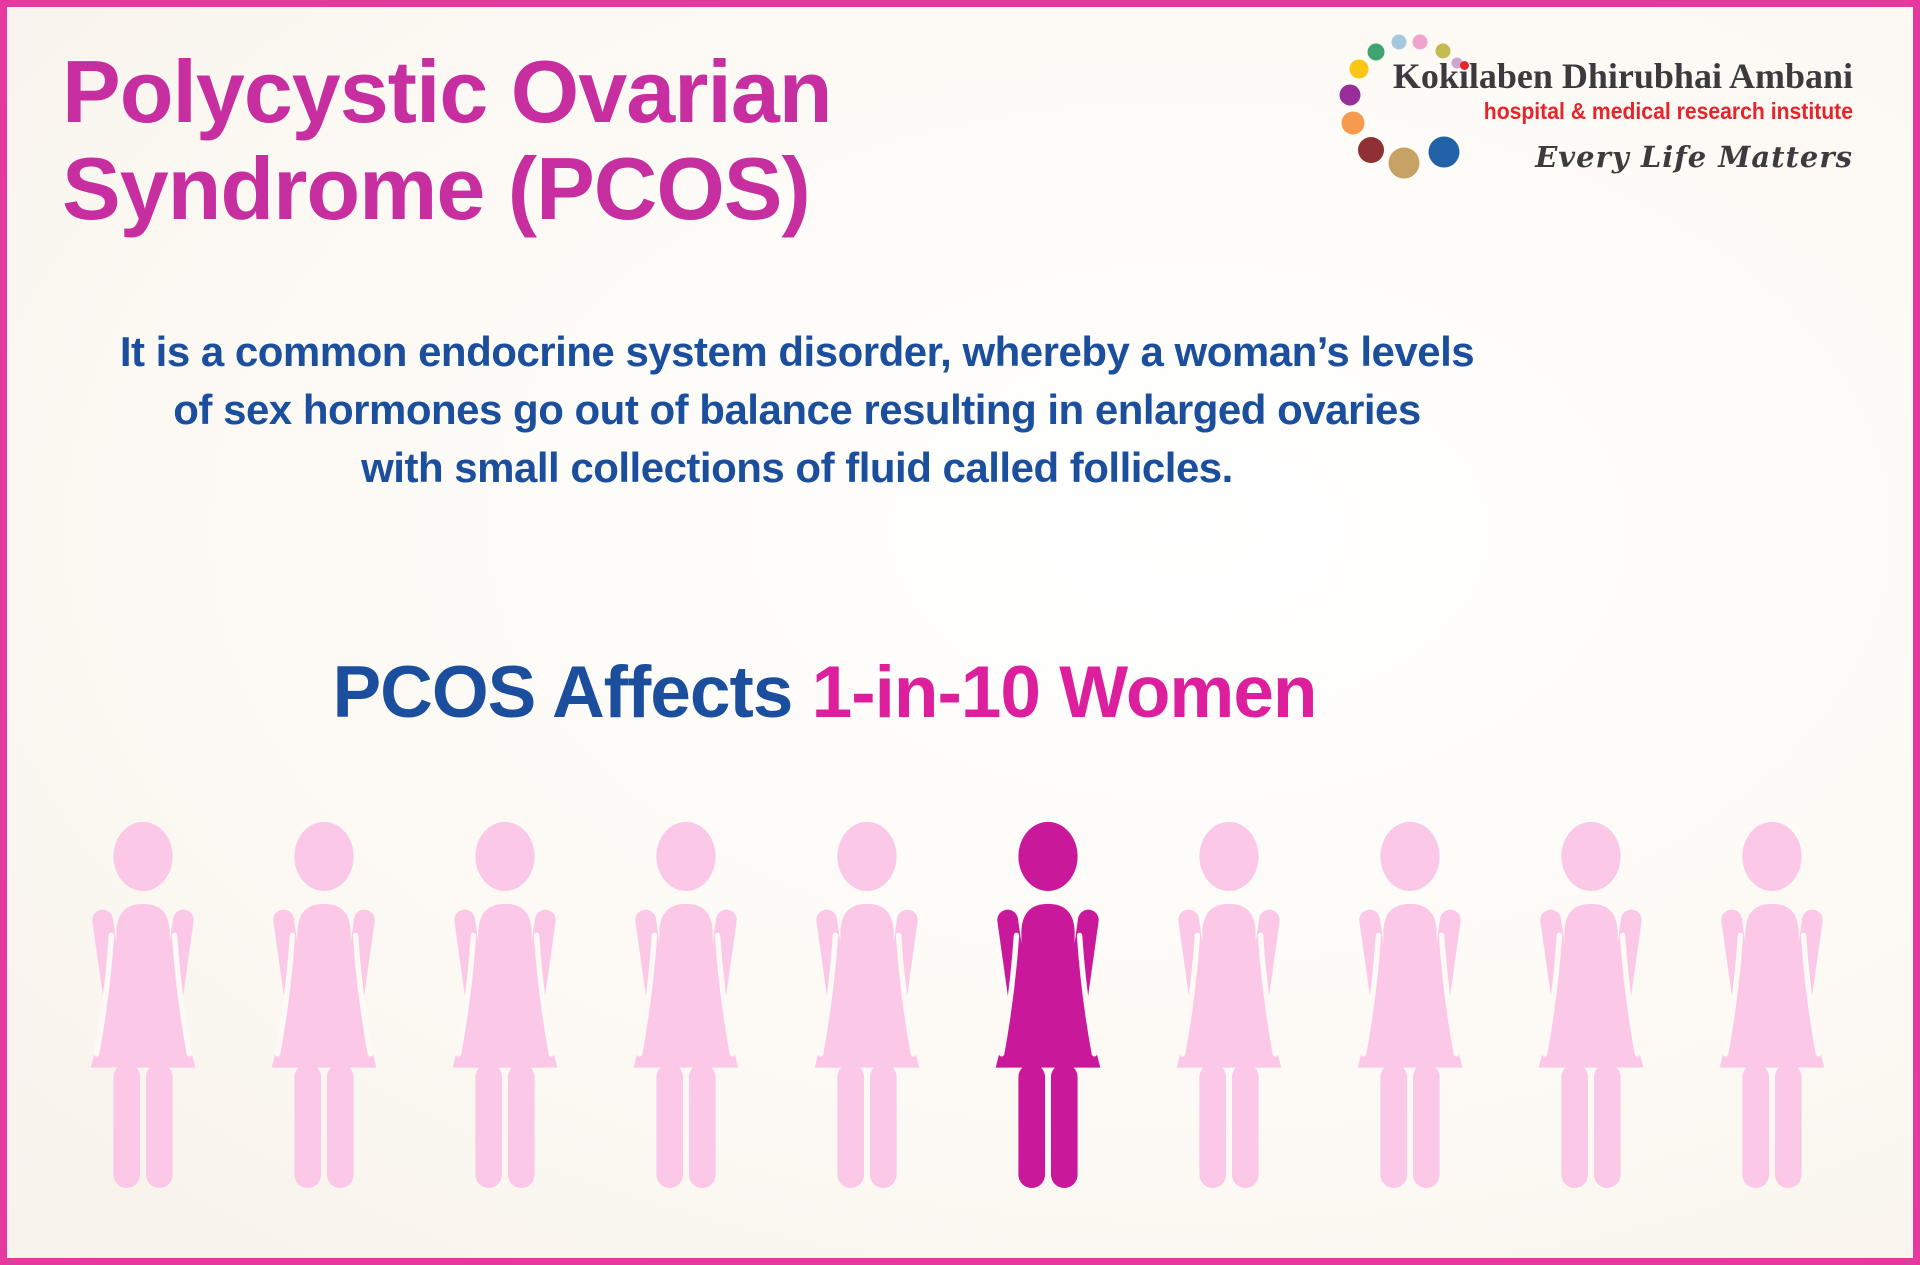 The width and height of the screenshot is (1920, 1265). I want to click on hospital-name-i-base: ı, so click(1463, 76).